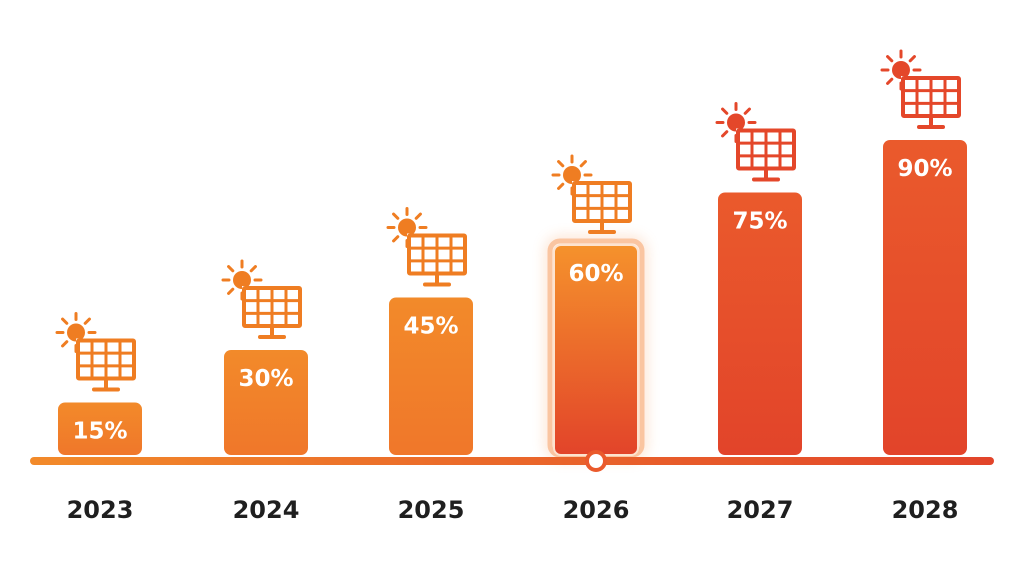  I want to click on timeline-marker, so click(596, 461).